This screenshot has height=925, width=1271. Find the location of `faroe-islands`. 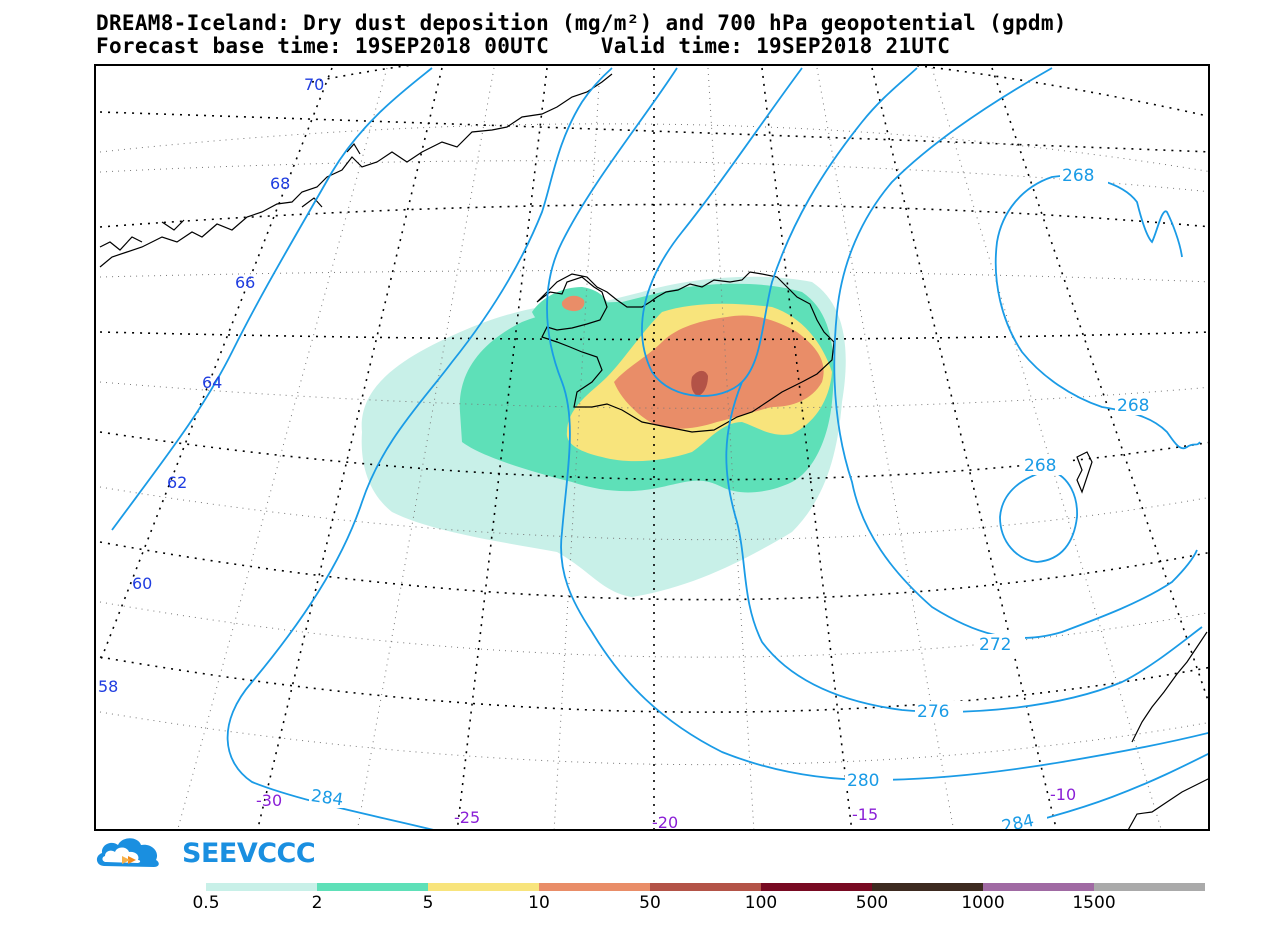

faroe-islands is located at coordinates (1084, 472).